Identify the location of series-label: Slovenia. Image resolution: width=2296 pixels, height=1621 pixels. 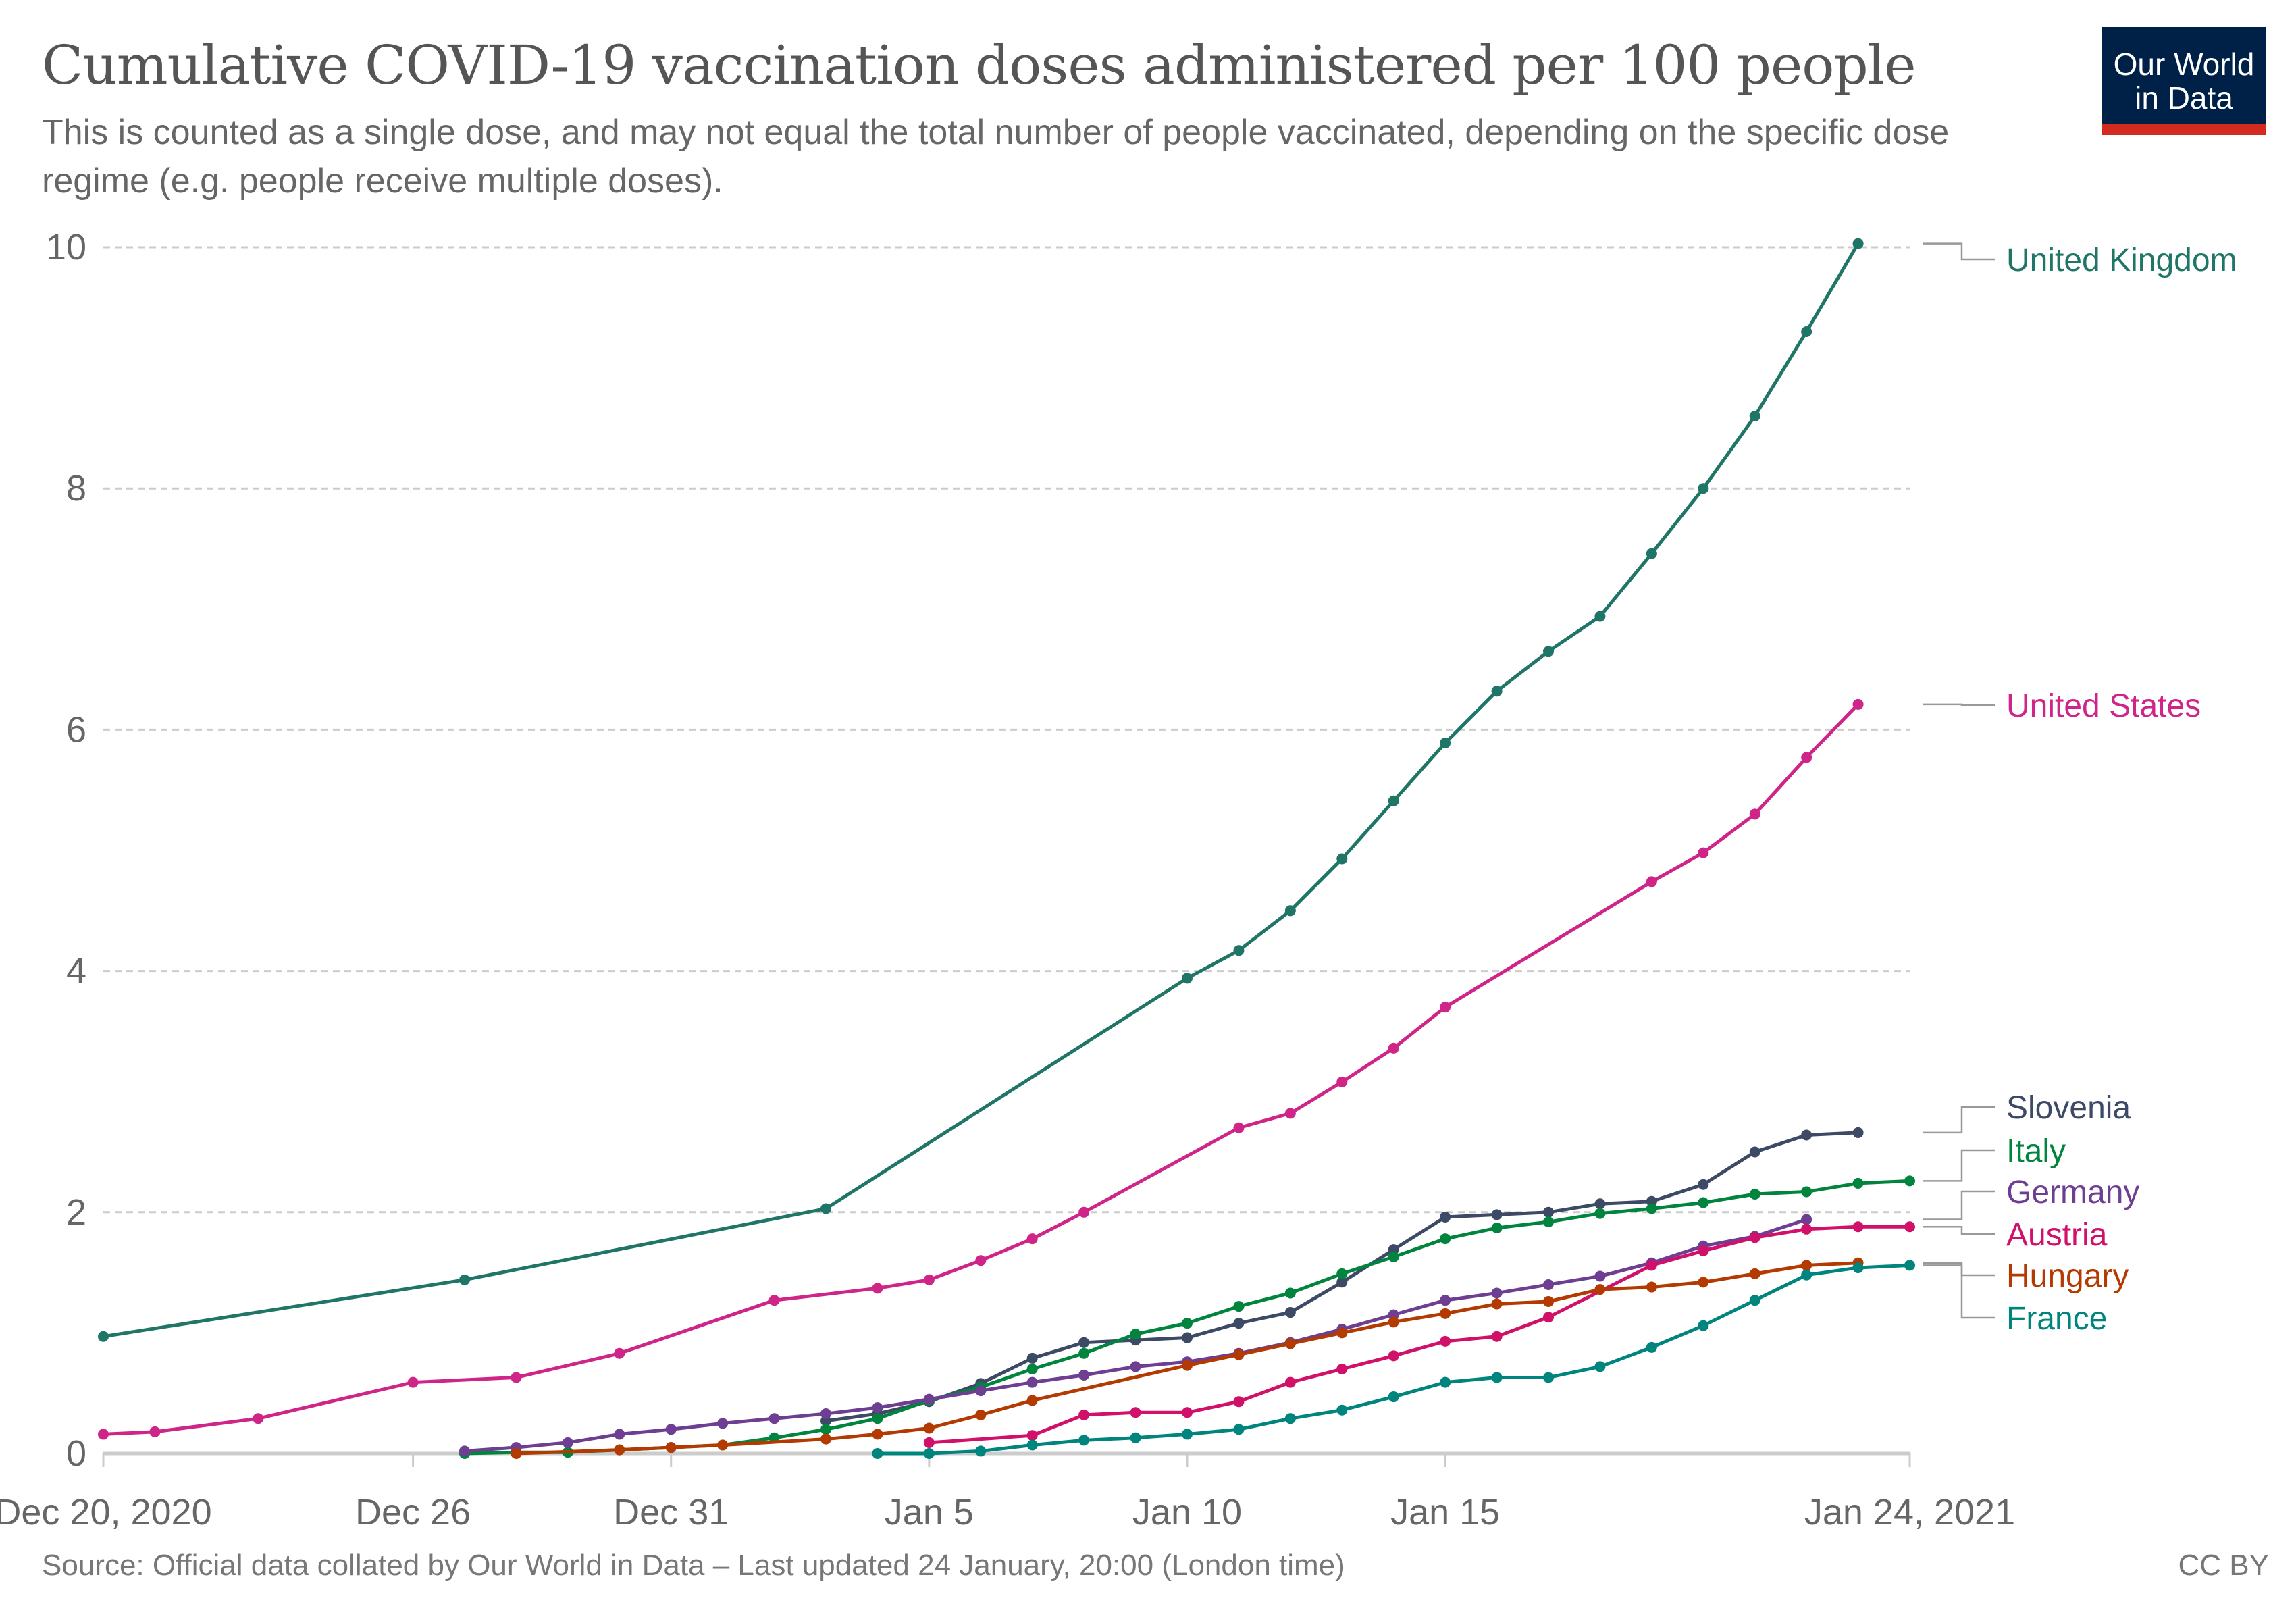
(2068, 1108).